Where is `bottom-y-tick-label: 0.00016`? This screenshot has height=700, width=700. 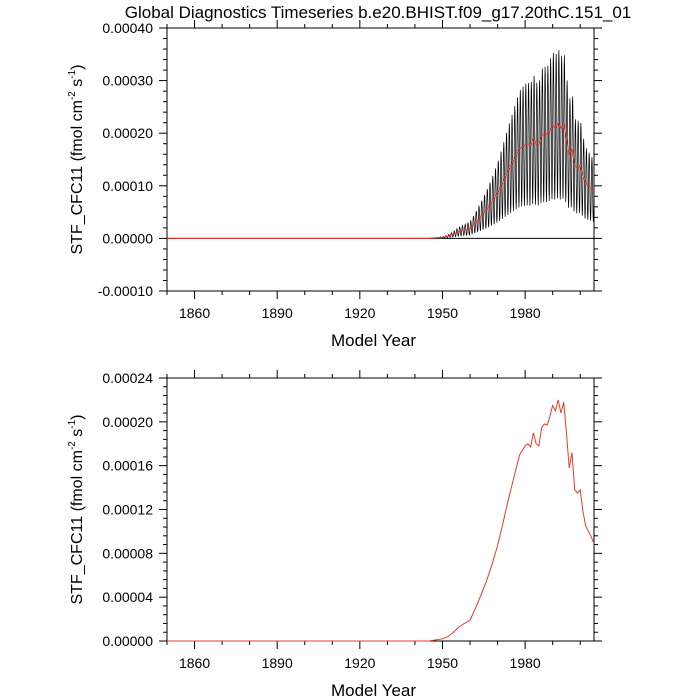
bottom-y-tick-label: 0.00016 is located at coordinates (127, 466).